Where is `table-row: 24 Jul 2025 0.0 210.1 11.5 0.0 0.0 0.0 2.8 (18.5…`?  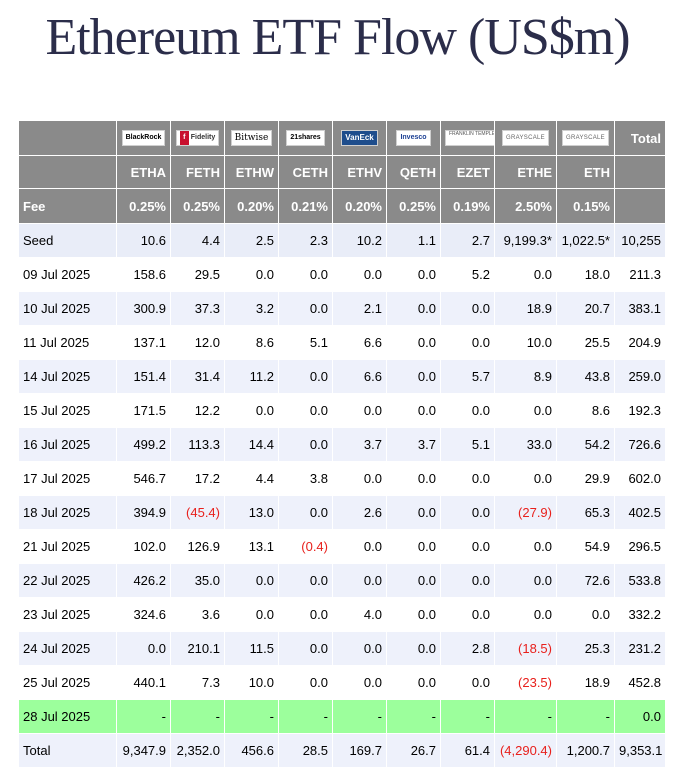 table-row: 24 Jul 2025 0.0 210.1 11.5 0.0 0.0 0.0 2.8 (18.5… is located at coordinates (342, 648).